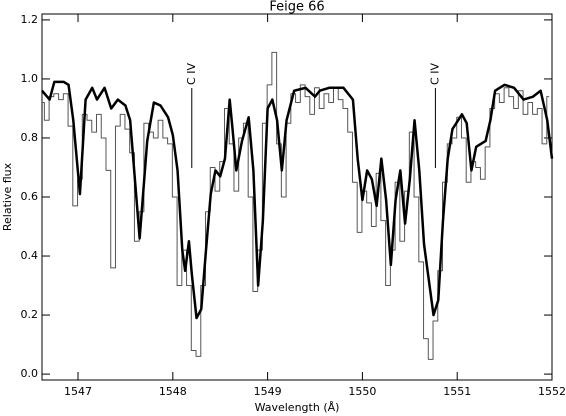 This screenshot has height=416, width=566. What do you see at coordinates (552, 391) in the screenshot?
I see `x-tick-label: 1552` at bounding box center [552, 391].